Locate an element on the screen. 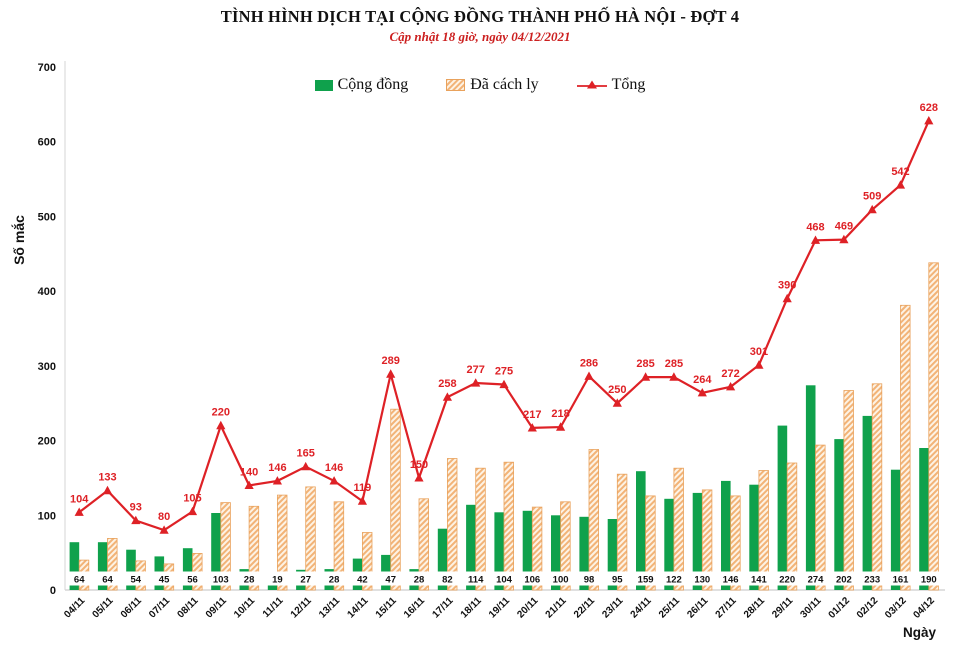 The width and height of the screenshot is (960, 660). bar-value-label: 45 is located at coordinates (164, 580).